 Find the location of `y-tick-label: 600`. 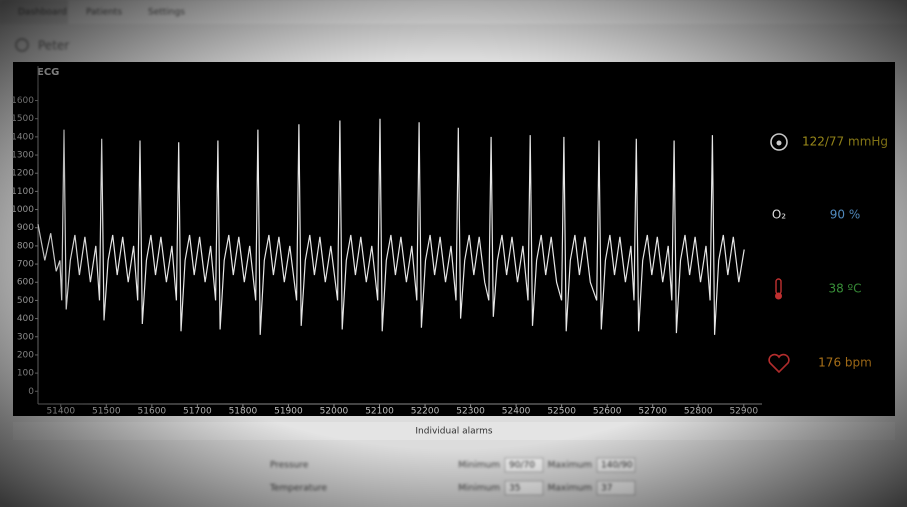

y-tick-label: 600 is located at coordinates (25, 283).